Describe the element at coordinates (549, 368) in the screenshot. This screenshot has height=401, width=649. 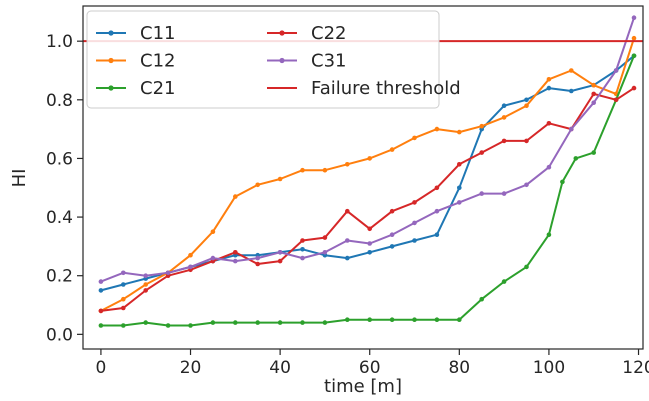
I see `x-tick-label: 100` at that location.